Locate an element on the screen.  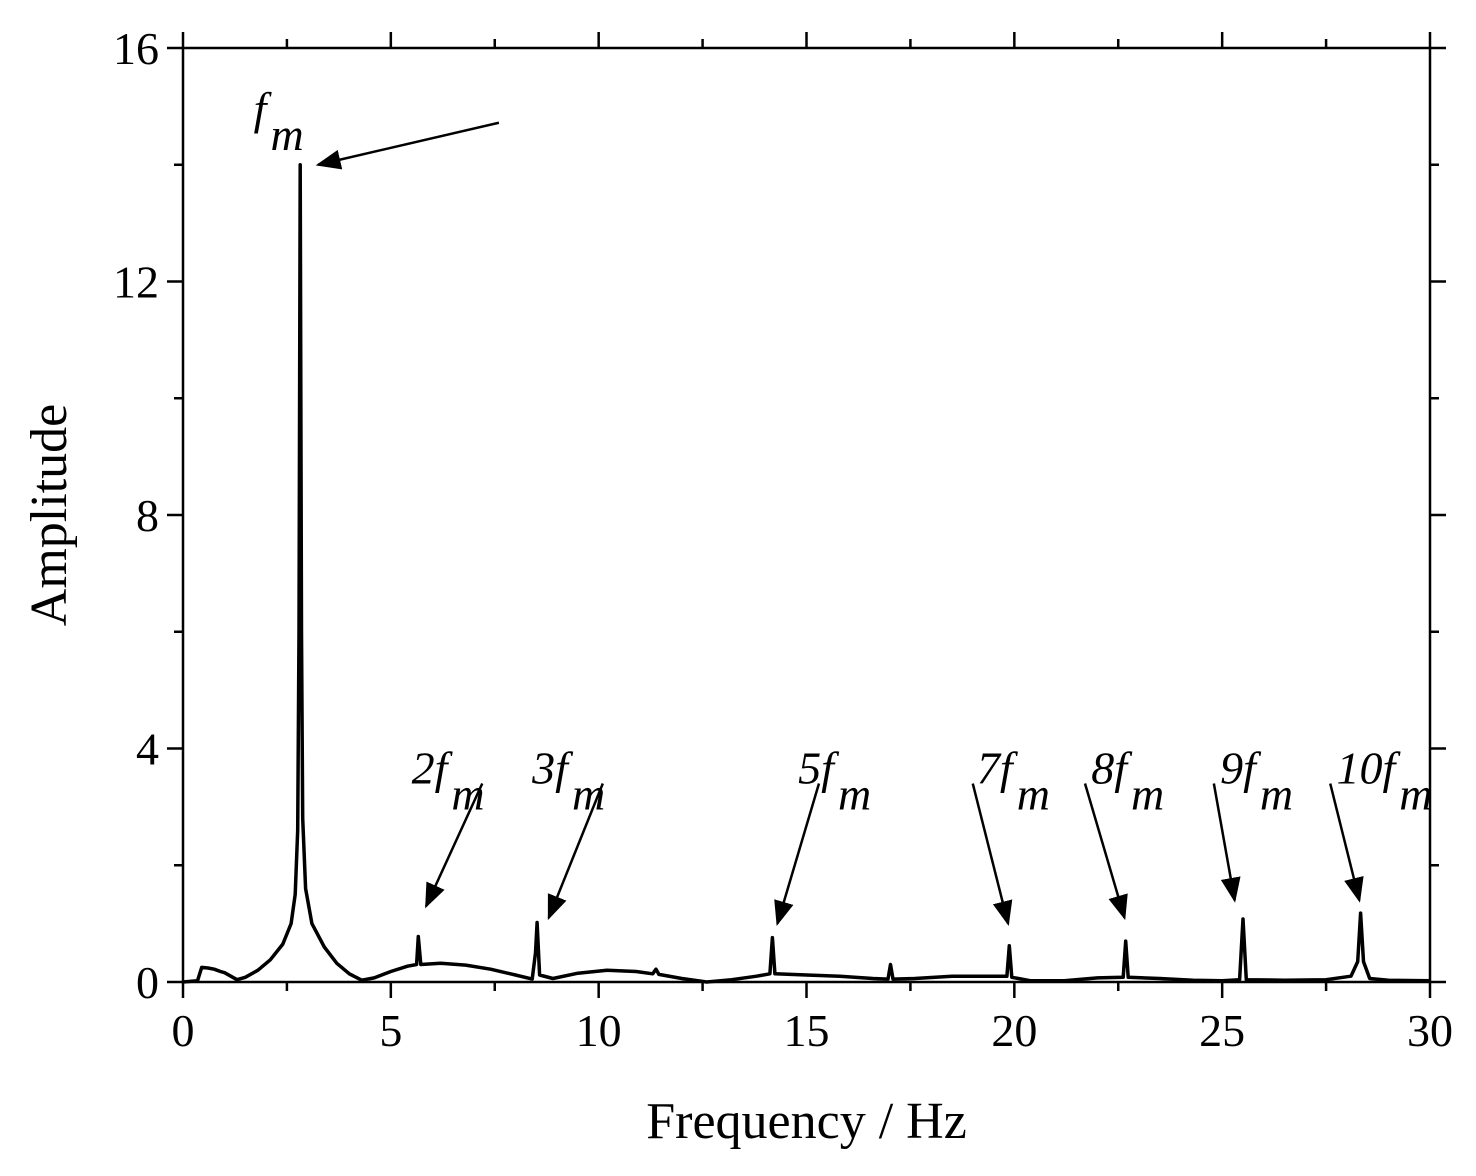
annotation-label: fm is located at coordinates (279, 121).